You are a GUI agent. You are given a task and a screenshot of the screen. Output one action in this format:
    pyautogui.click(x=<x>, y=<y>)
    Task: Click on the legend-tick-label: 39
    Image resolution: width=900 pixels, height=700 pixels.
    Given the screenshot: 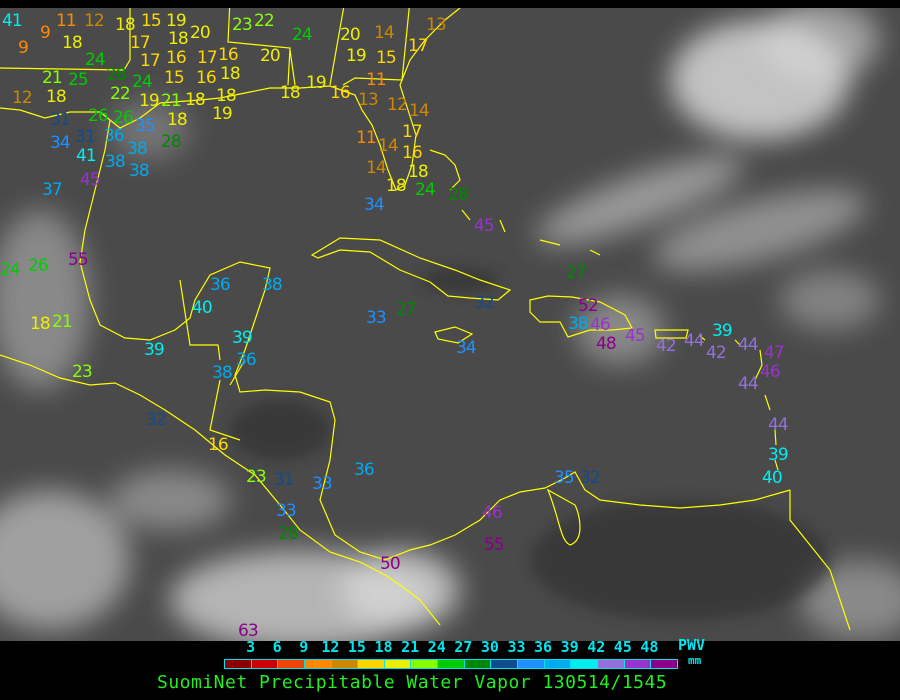 What is the action you would take?
    pyautogui.click(x=569, y=647)
    